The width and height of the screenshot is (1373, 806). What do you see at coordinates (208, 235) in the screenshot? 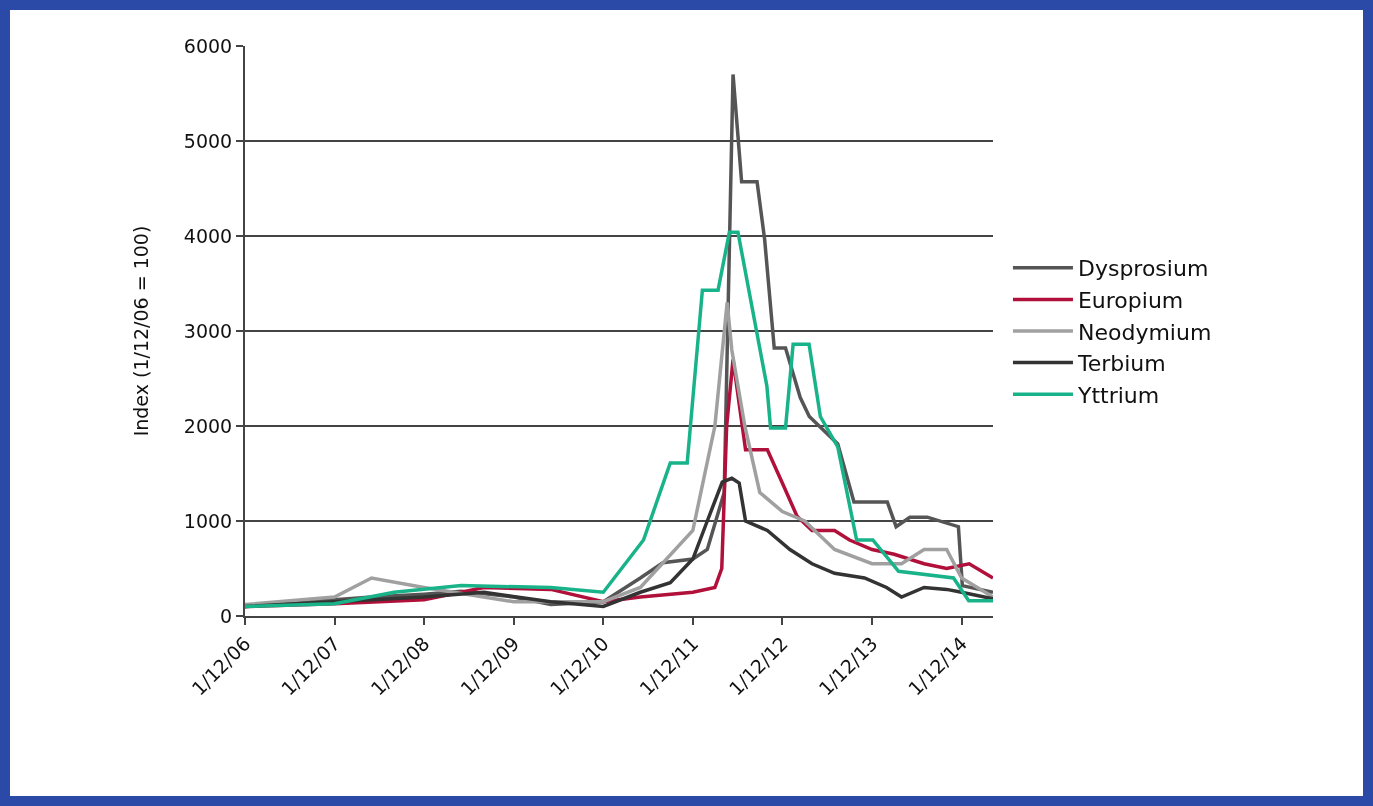
I see `y-tick-label: 4000` at bounding box center [208, 235].